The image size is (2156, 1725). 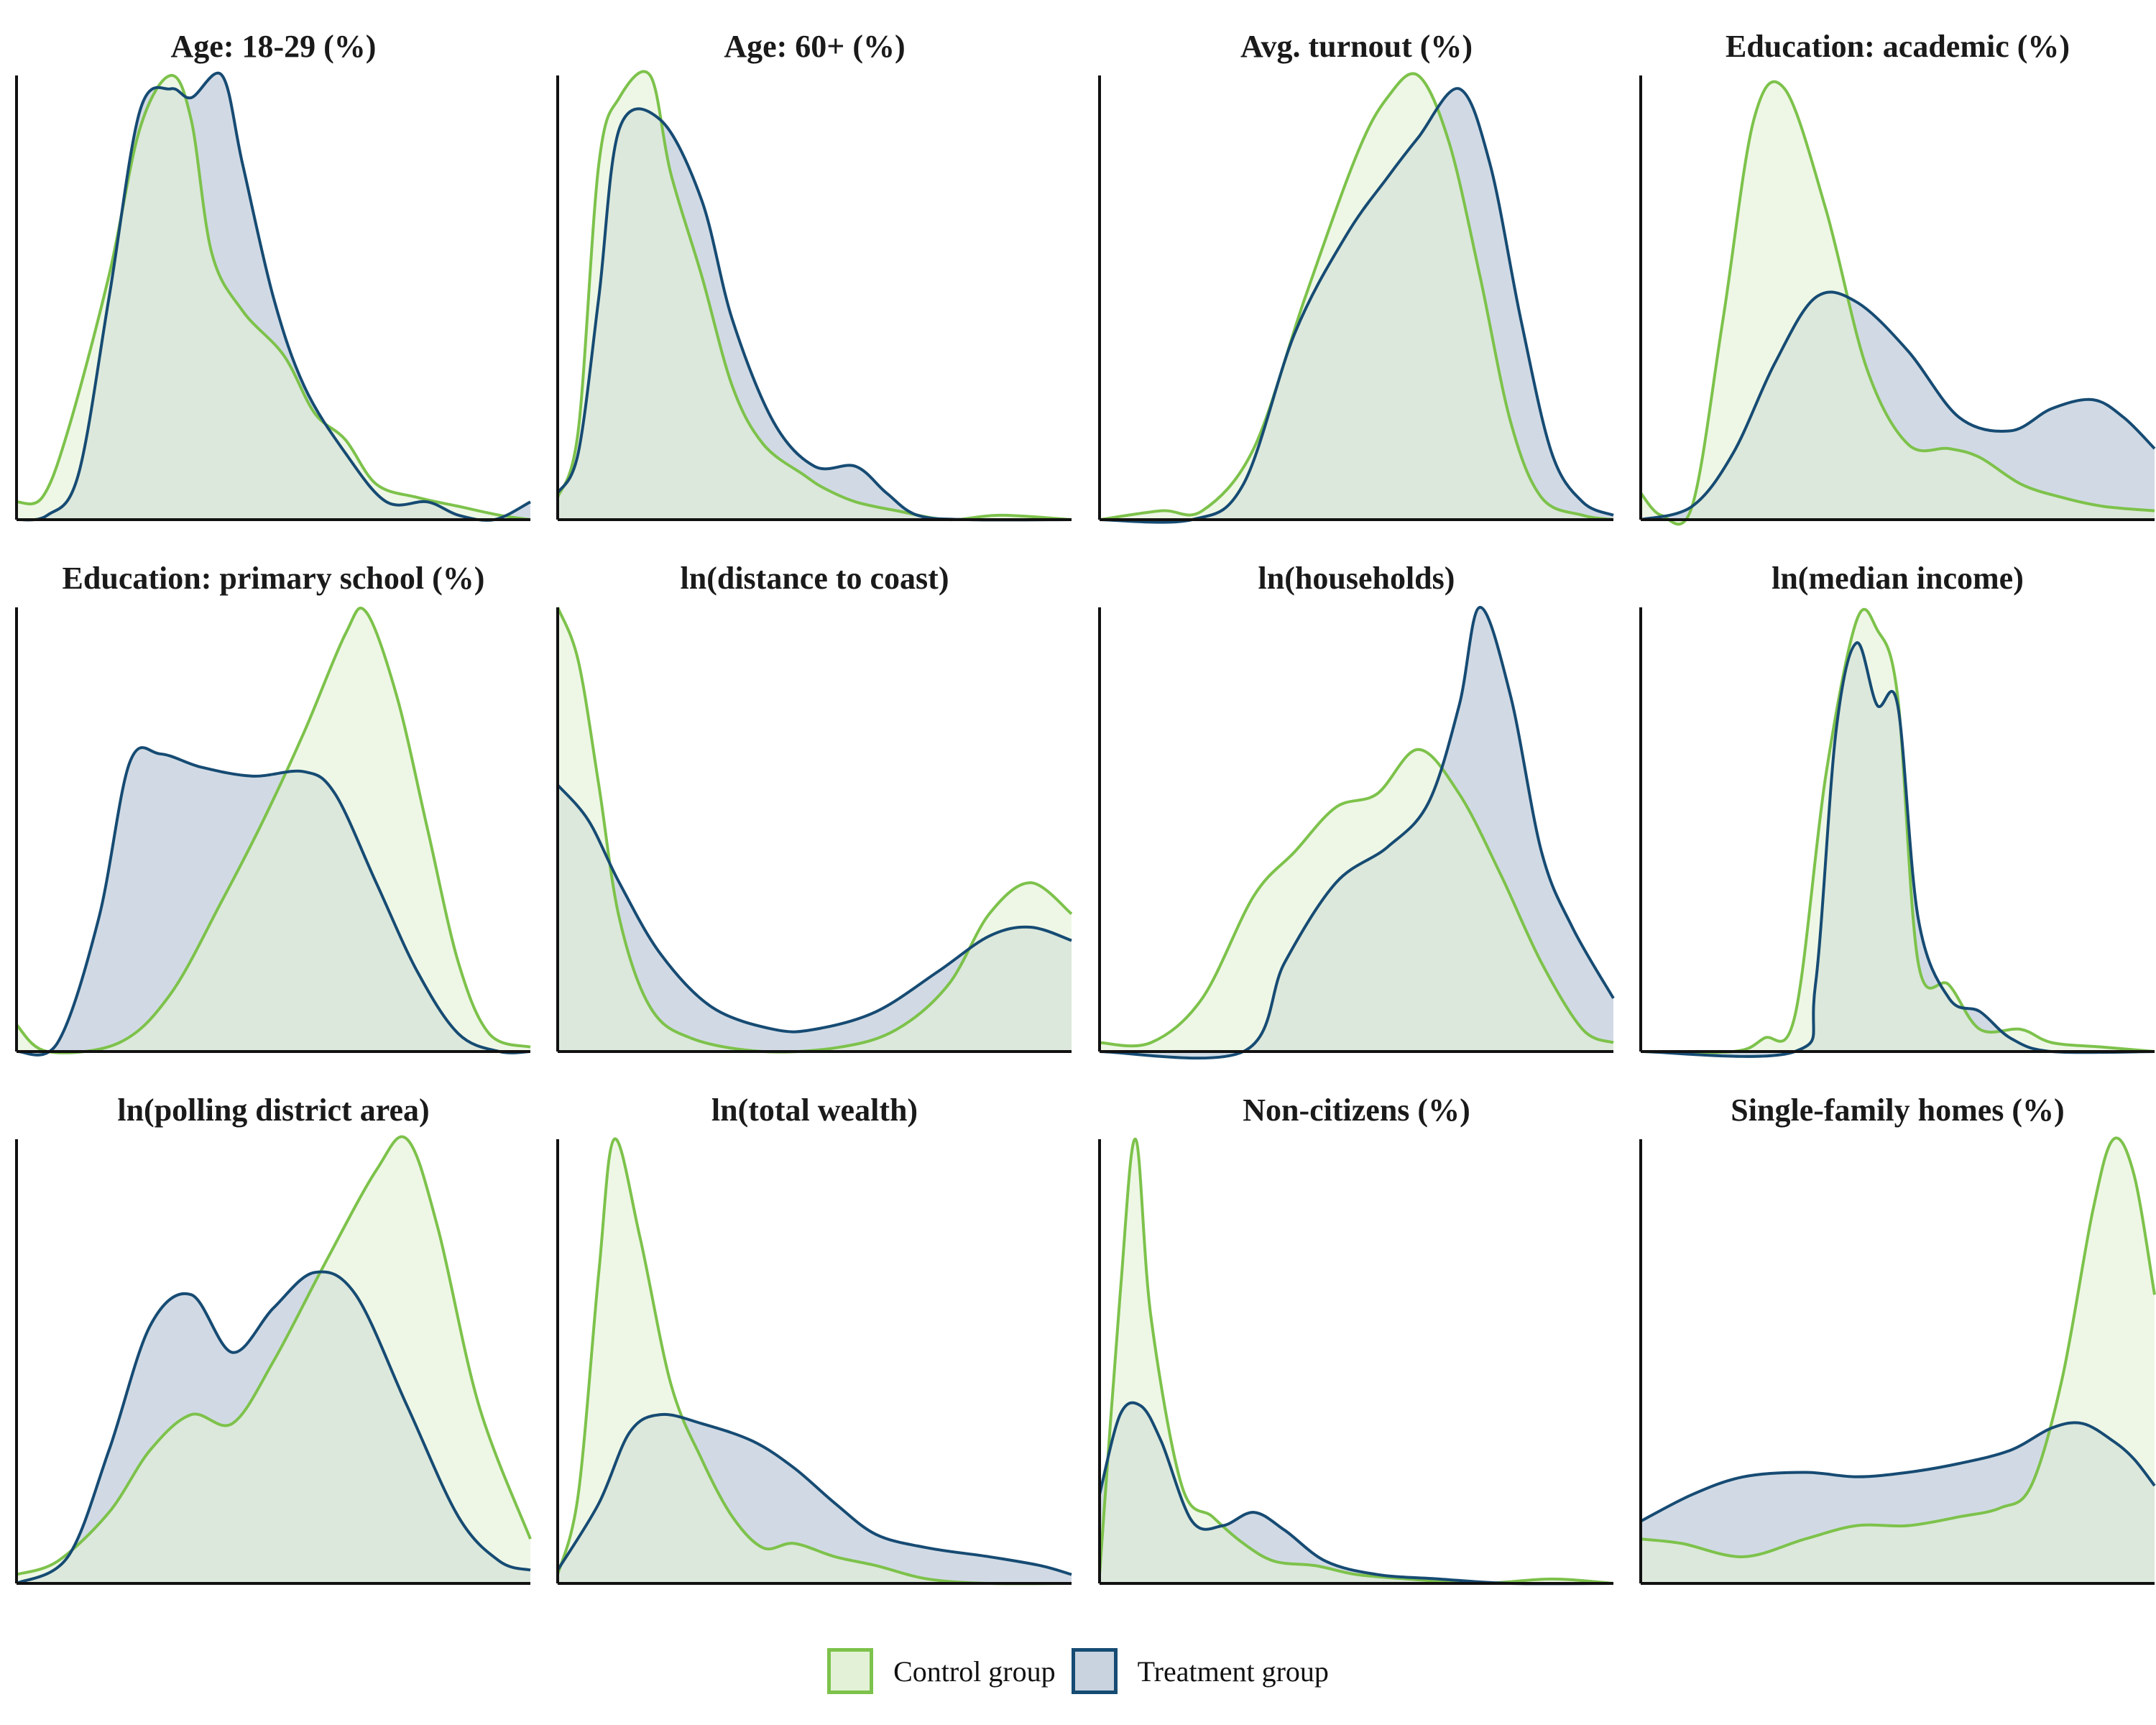 I want to click on panel: Age: 60+ (%), so click(x=814, y=275).